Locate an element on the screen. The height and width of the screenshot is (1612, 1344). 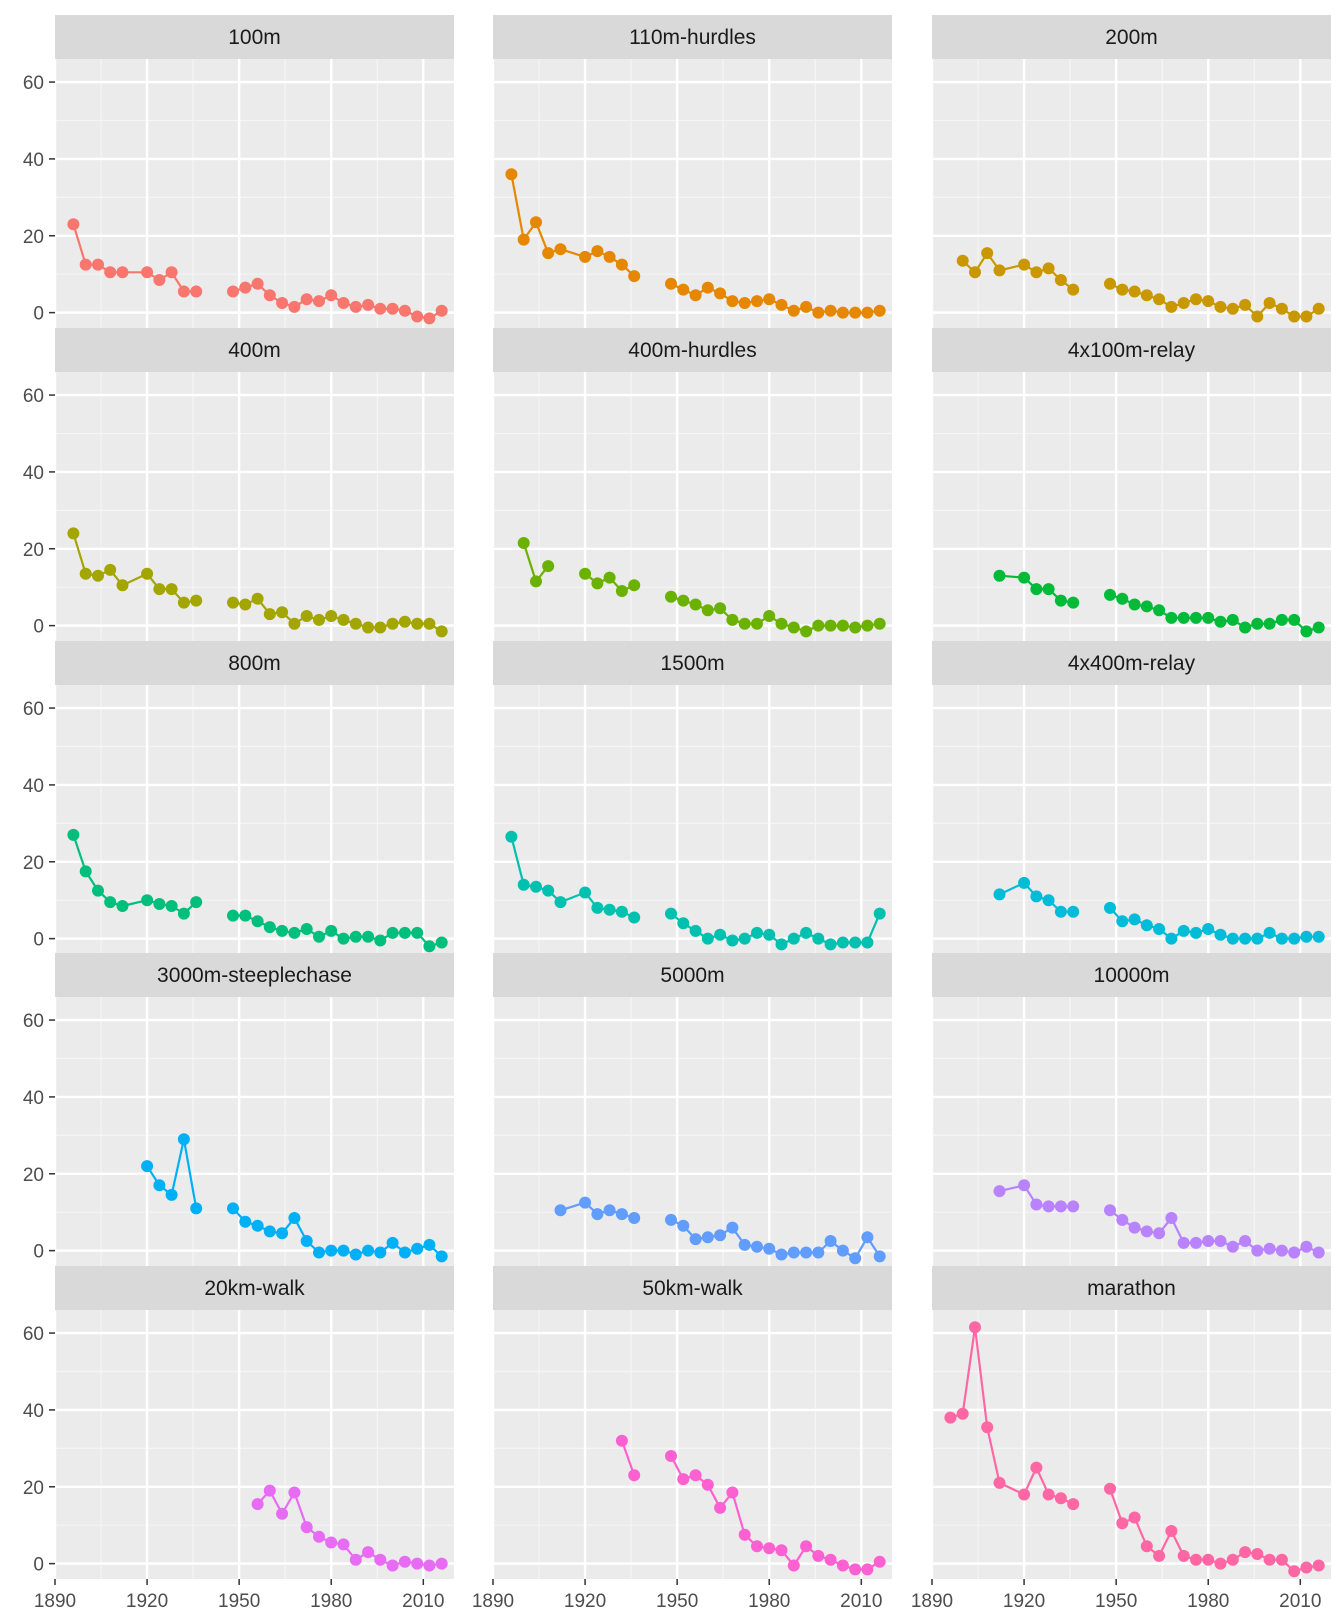
facet-title: 1500m is located at coordinates (692, 663).